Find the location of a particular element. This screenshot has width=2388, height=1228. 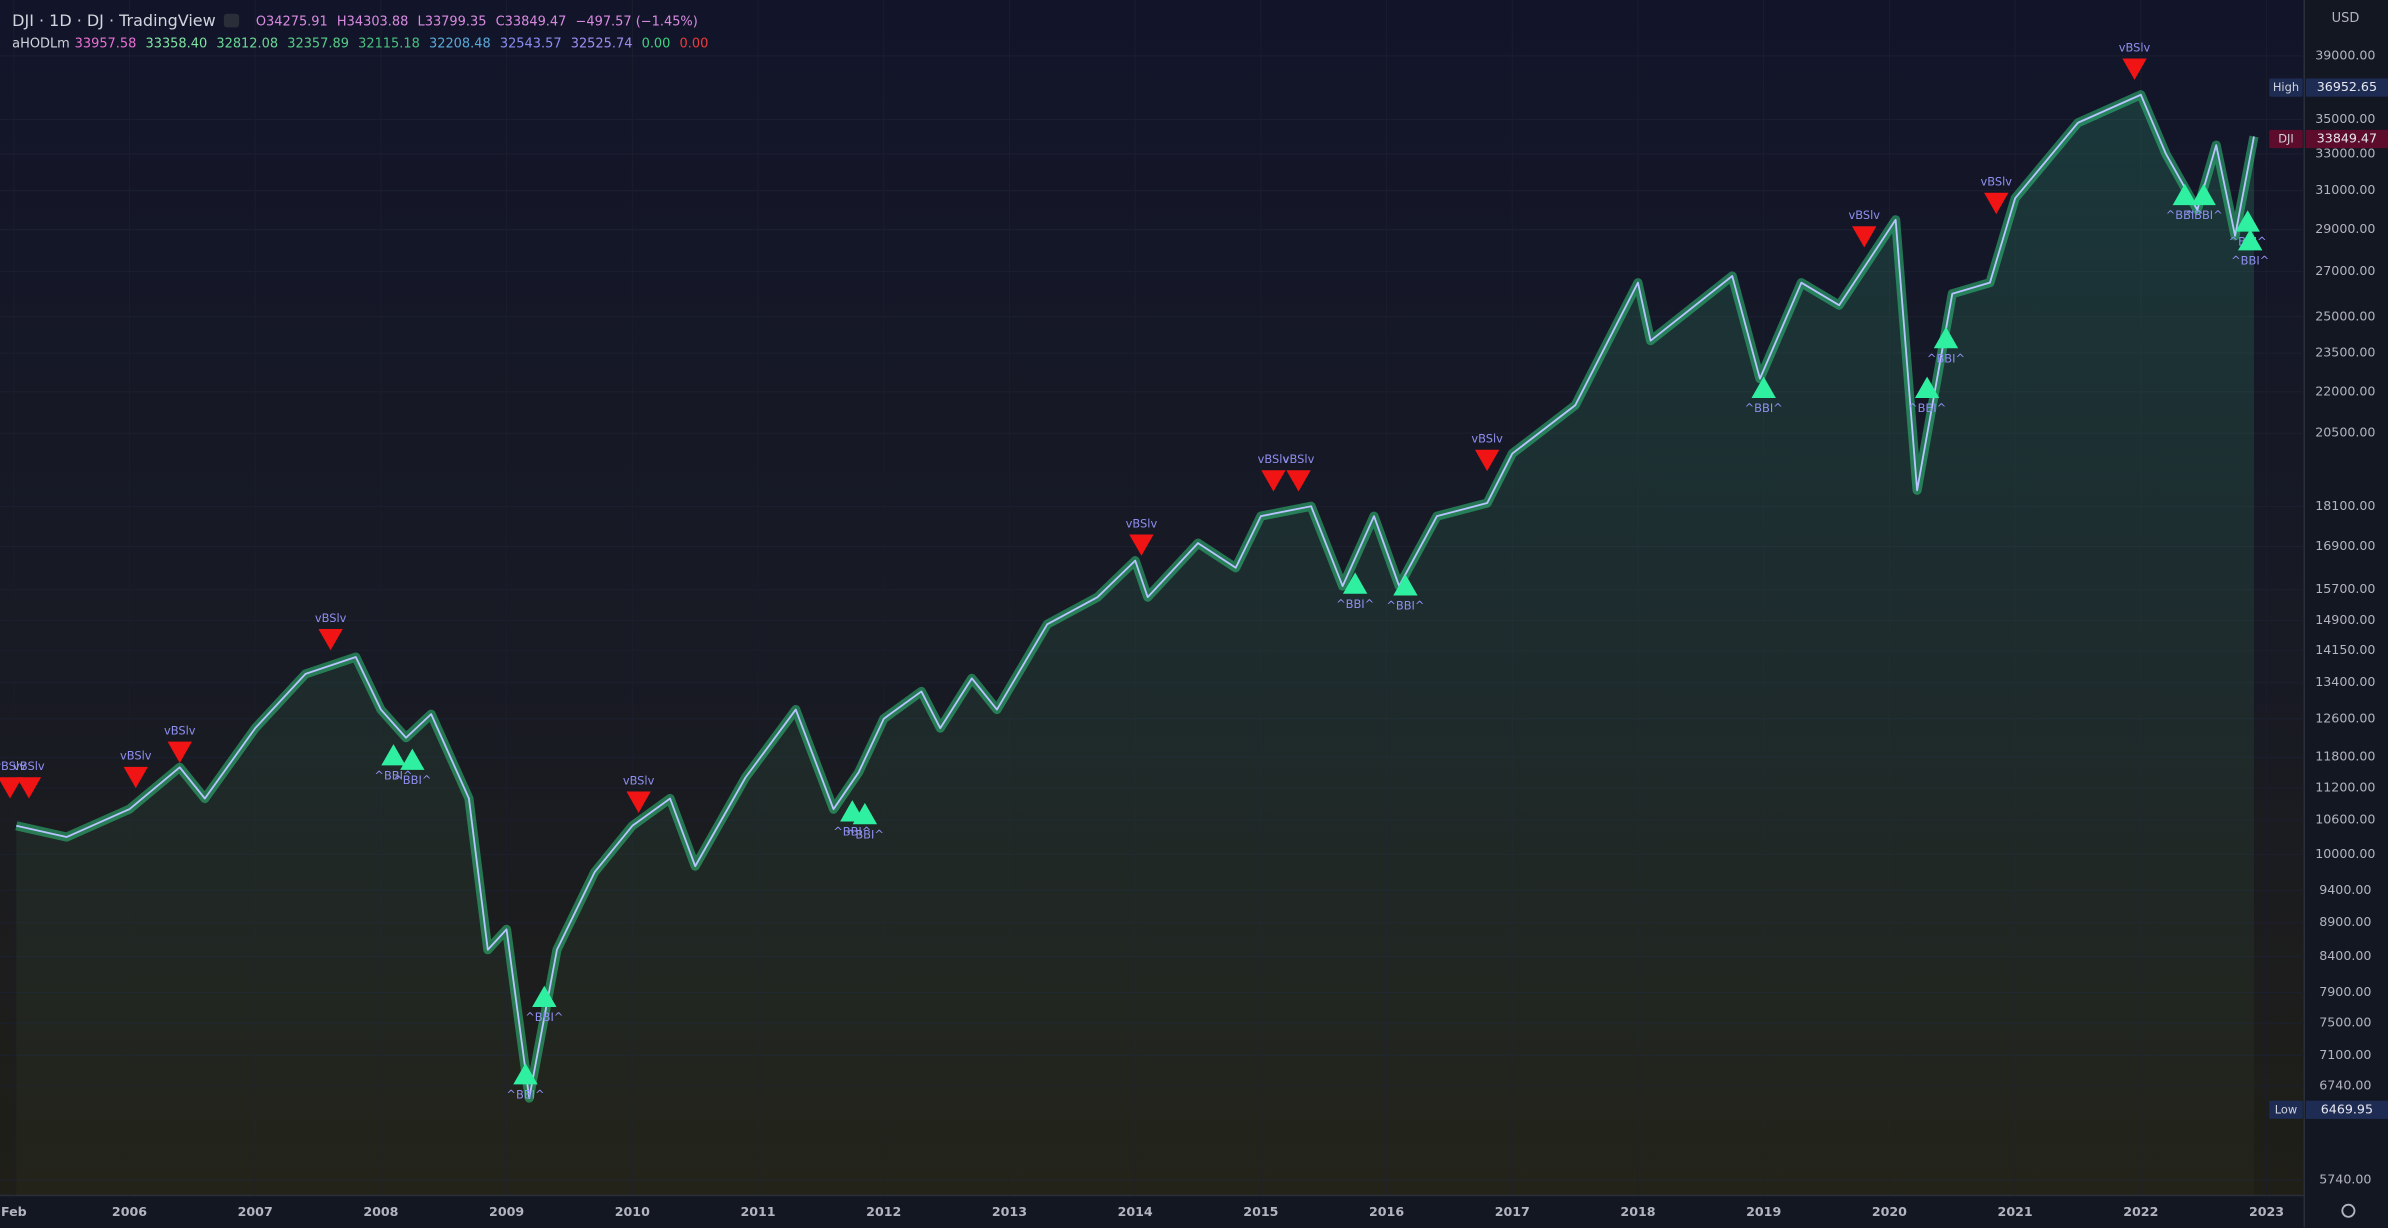

x-tick-label: 2014 is located at coordinates (1135, 1211).